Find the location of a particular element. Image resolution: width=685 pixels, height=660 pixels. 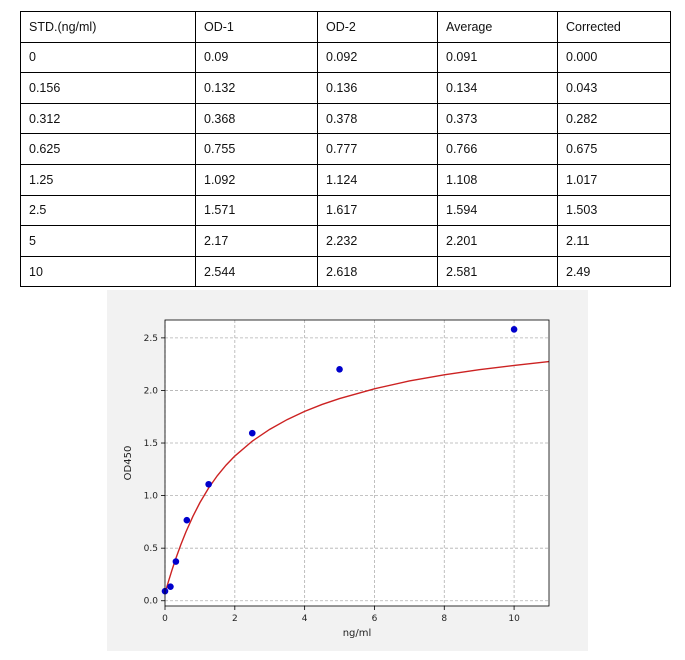

cell-corrected: 0.675 is located at coordinates (614, 149).